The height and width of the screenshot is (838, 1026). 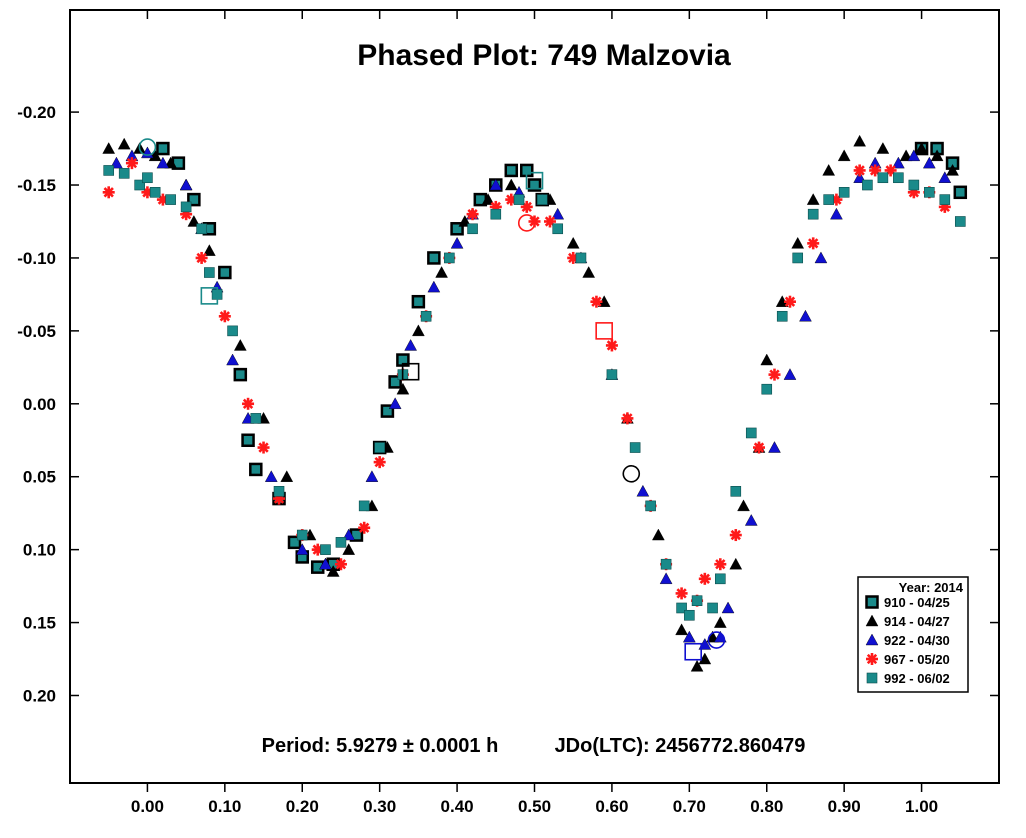 What do you see at coordinates (36, 185) in the screenshot?
I see `y-tick-label: -0.15` at bounding box center [36, 185].